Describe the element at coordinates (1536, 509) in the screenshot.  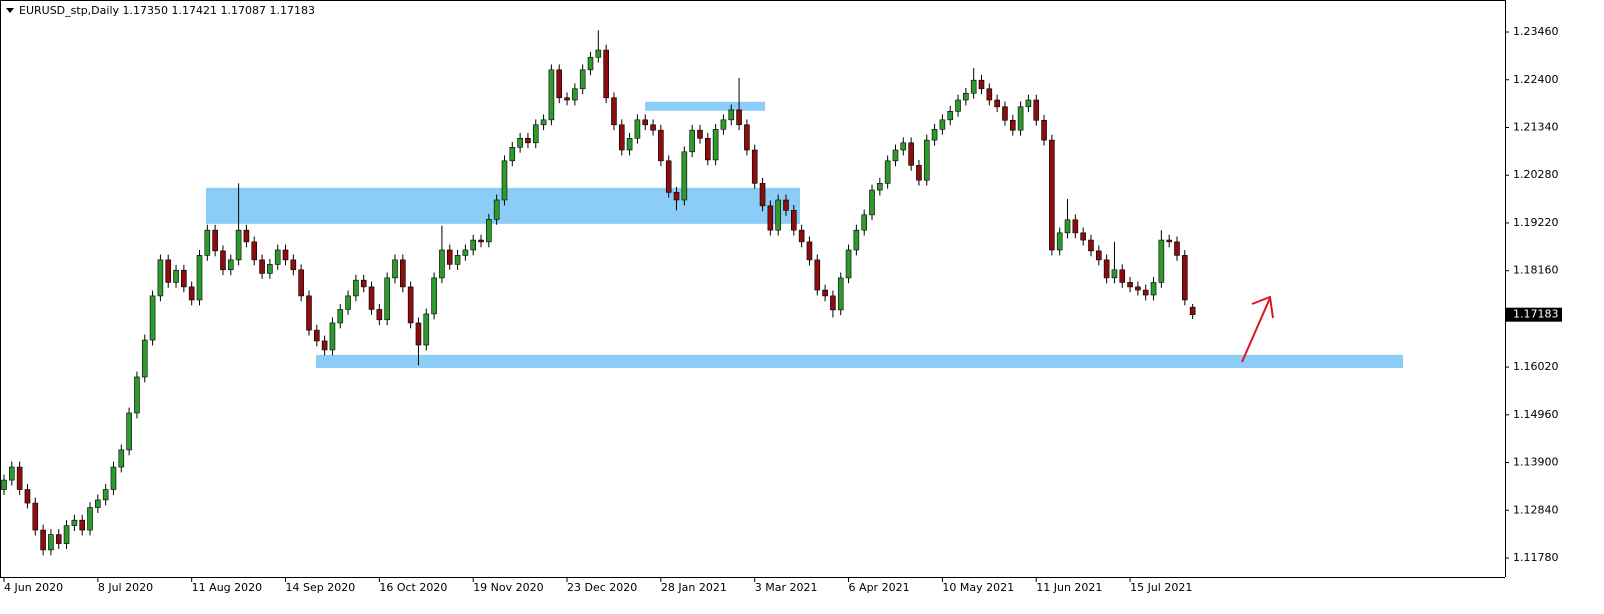
I see `y-tick-label: 1.12840` at that location.